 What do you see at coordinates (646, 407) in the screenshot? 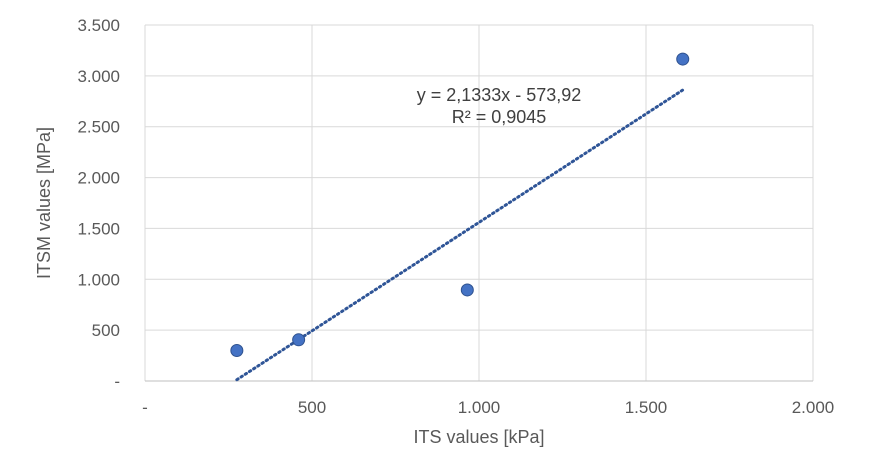
I see `x-tick-label: 1.500` at bounding box center [646, 407].